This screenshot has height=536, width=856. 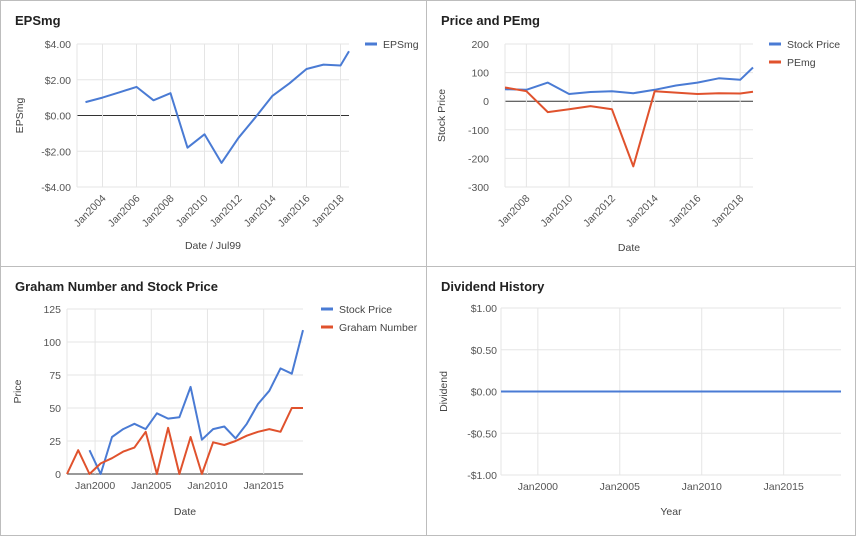 I want to click on y-tick-label: -100, so click(x=478, y=131).